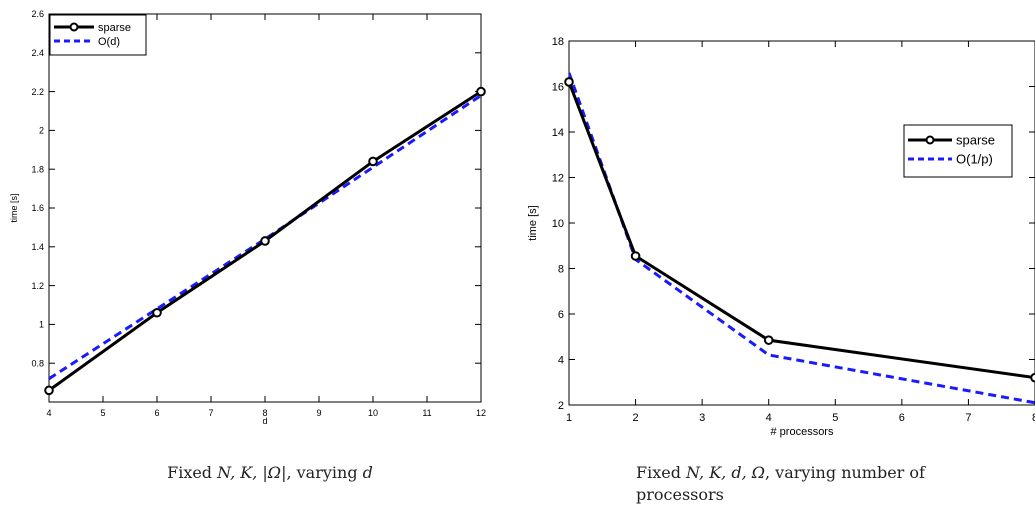 This screenshot has height=514, width=1035. I want to click on y-tick-label: 0.8, so click(37, 363).